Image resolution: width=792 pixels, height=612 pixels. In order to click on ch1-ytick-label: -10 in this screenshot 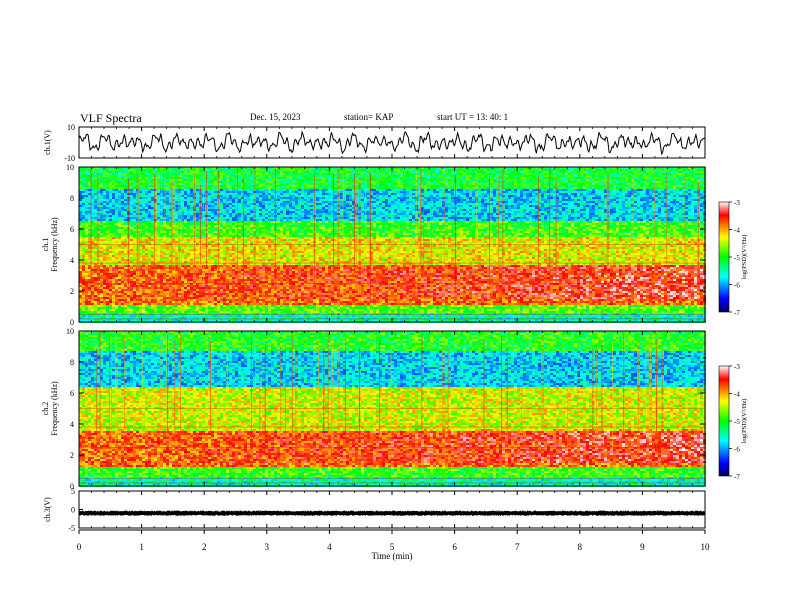, I will do `click(69, 158)`.